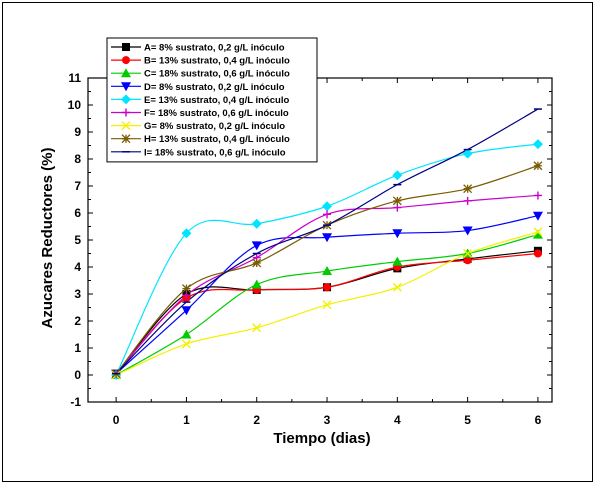  I want to click on y-tick-label: 8, so click(77, 159).